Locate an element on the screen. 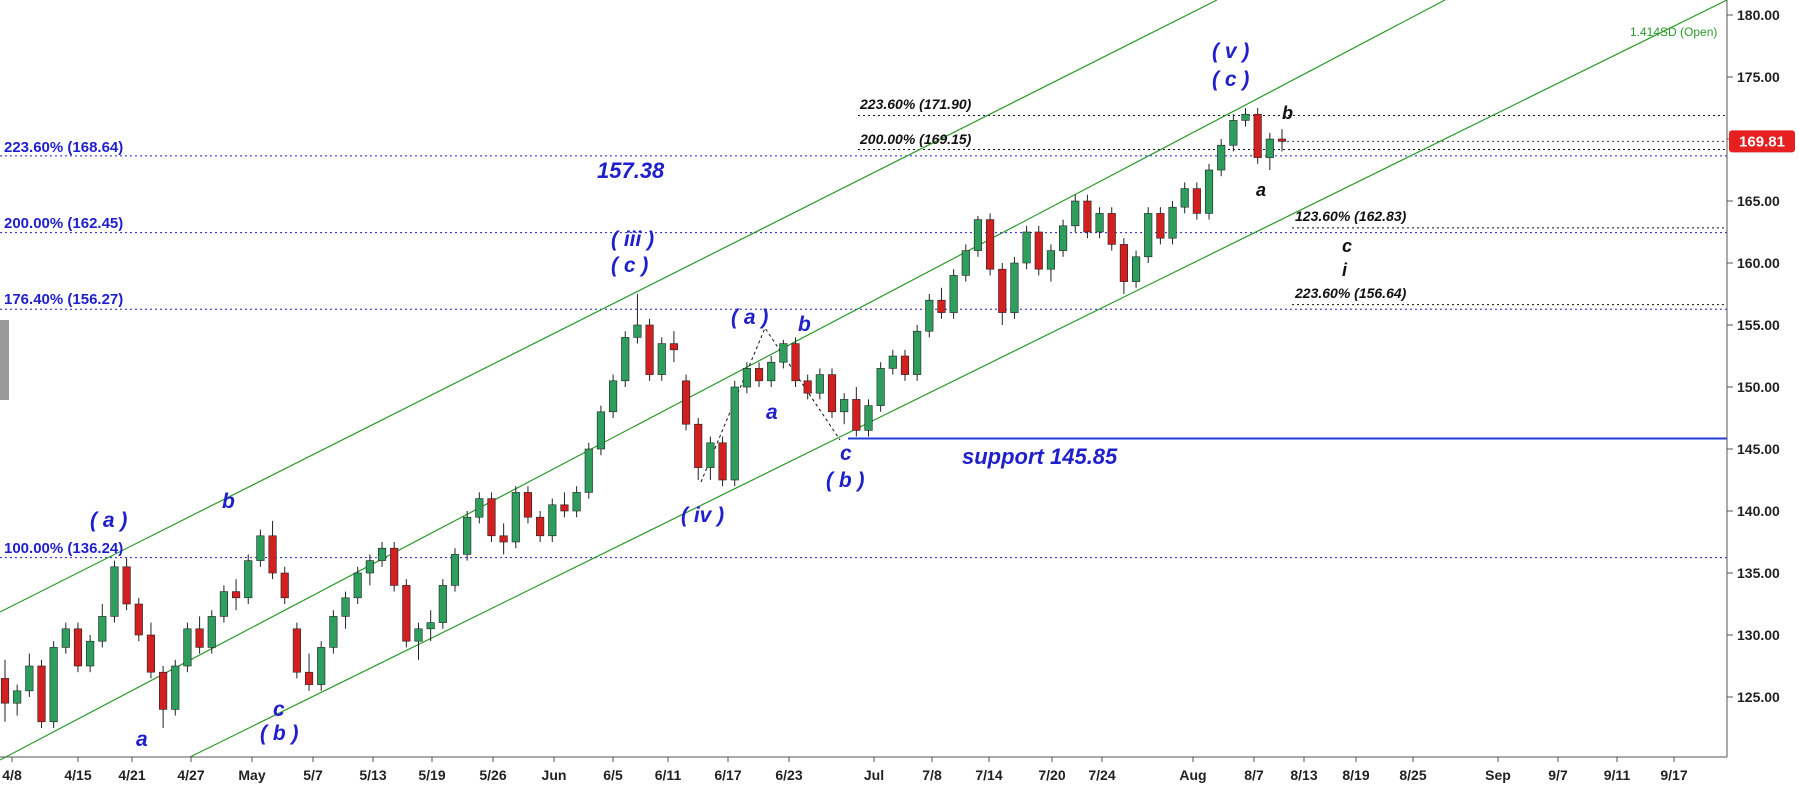 This screenshot has width=1799, height=789. y-tick-label: 125.00 is located at coordinates (1758, 697).